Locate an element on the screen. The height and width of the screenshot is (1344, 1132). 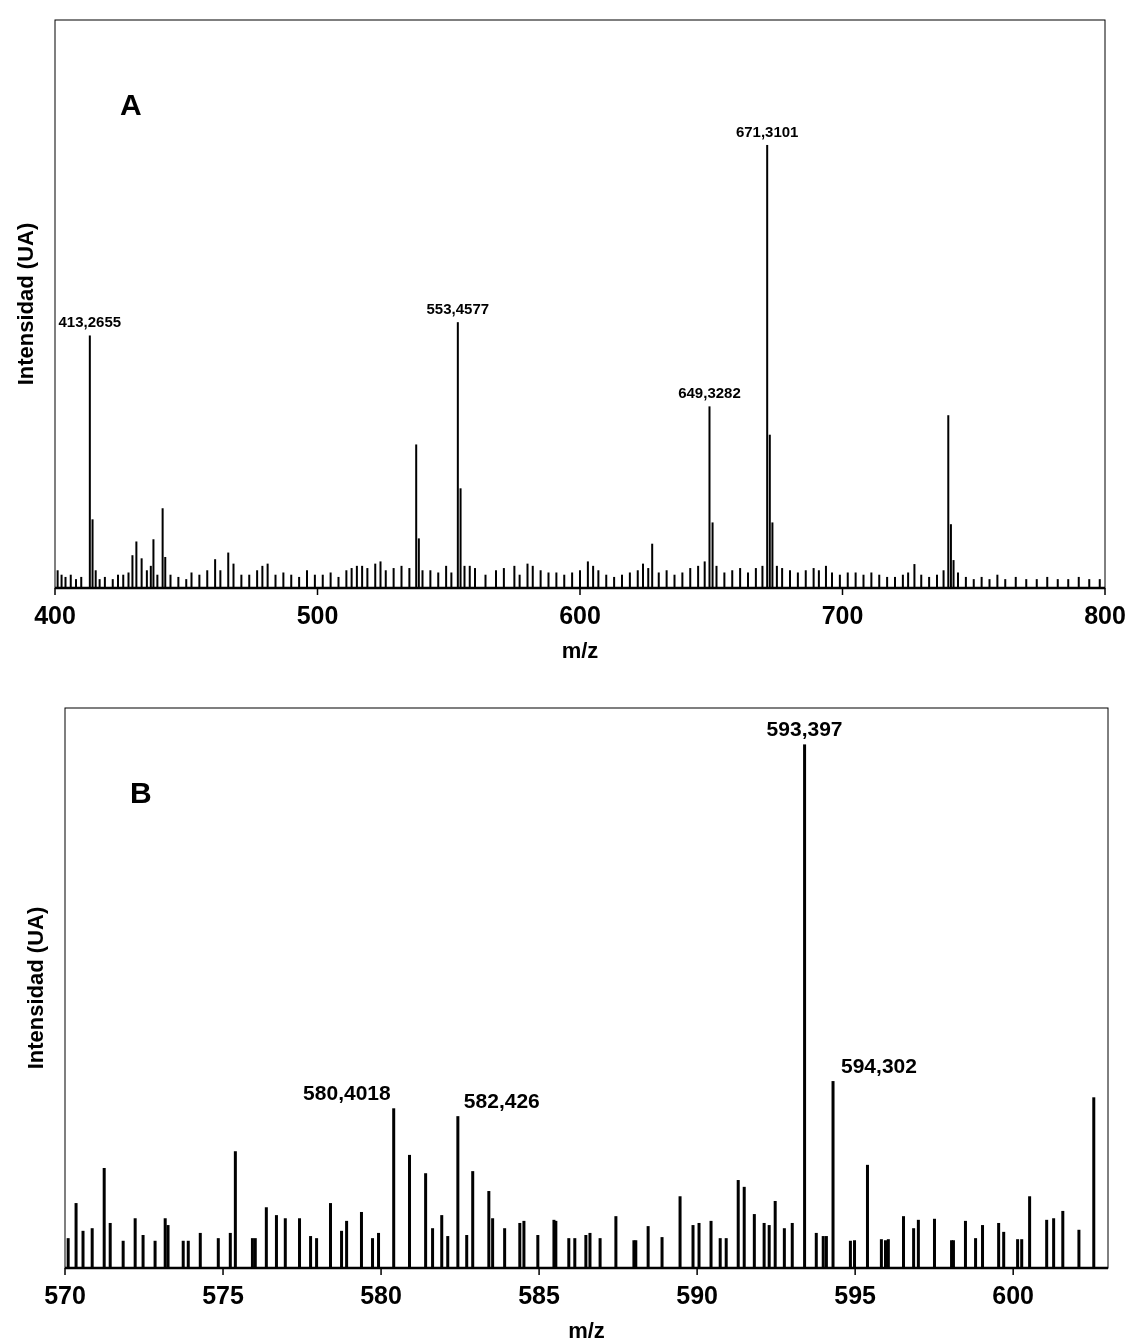
annotation: 594,302 is located at coordinates (879, 1066).